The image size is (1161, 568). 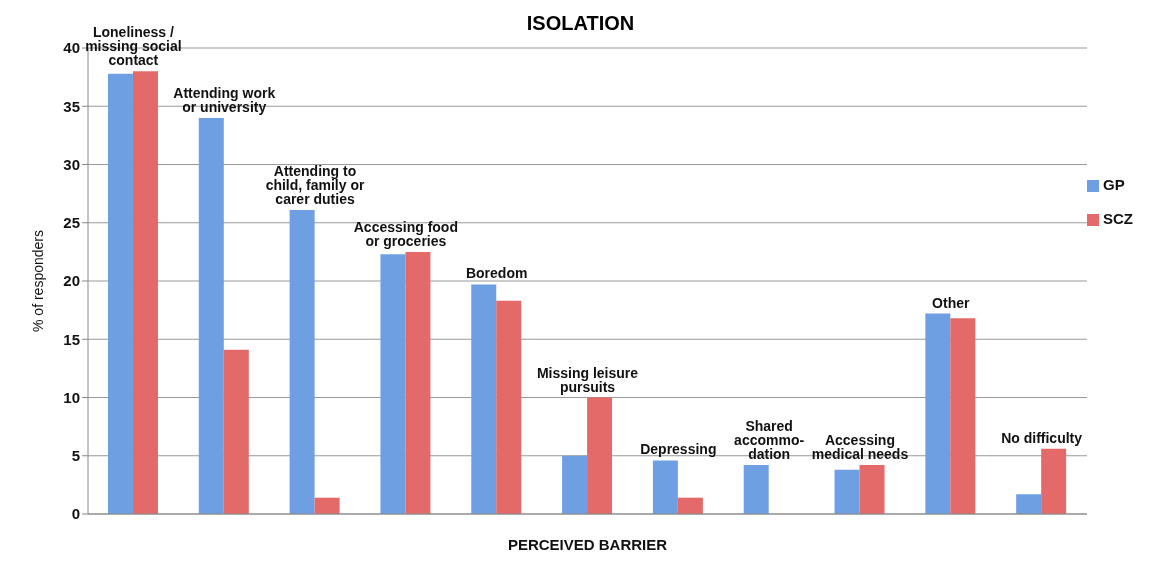 I want to click on x-tick-label: Shared accommo- dation, so click(x=769, y=440).